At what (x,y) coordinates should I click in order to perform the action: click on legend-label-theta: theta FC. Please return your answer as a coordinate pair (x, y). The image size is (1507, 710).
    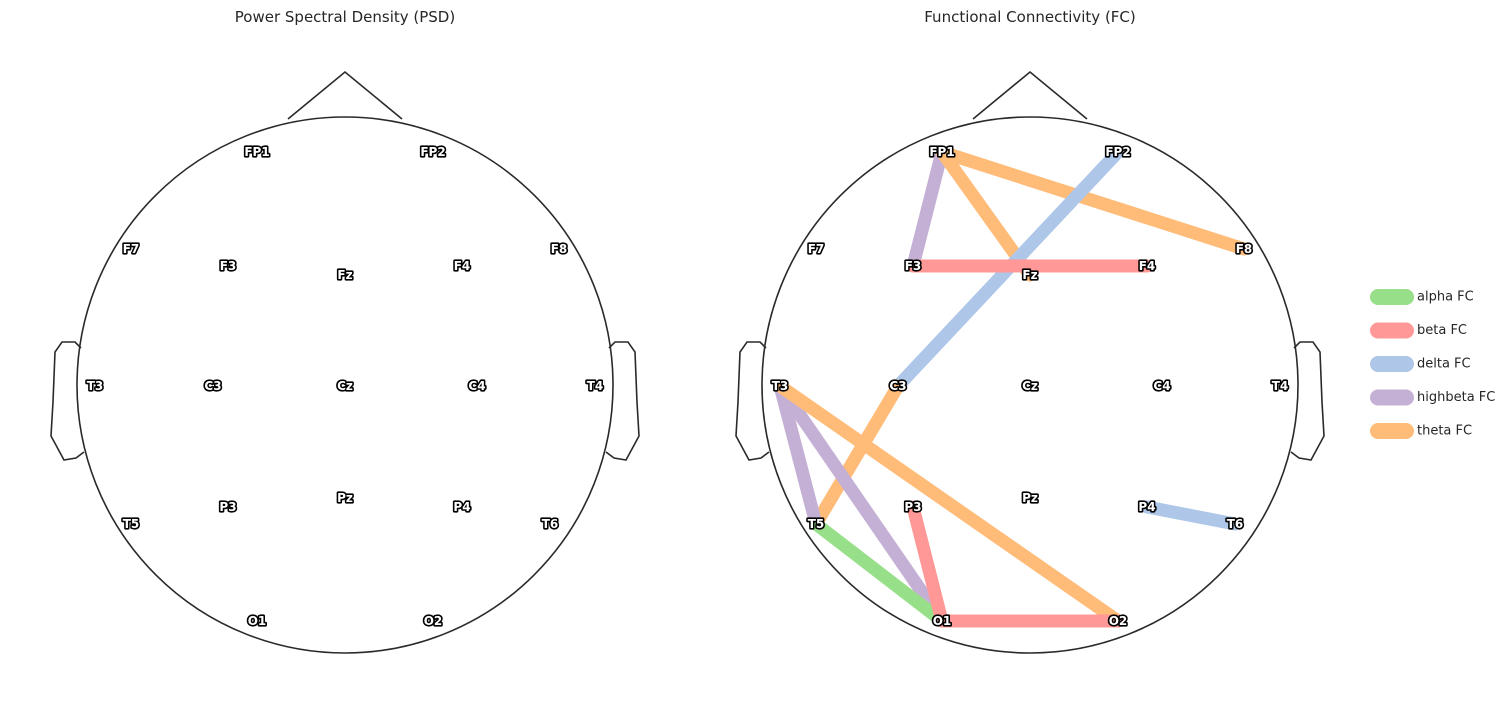
    Looking at the image, I should click on (1444, 431).